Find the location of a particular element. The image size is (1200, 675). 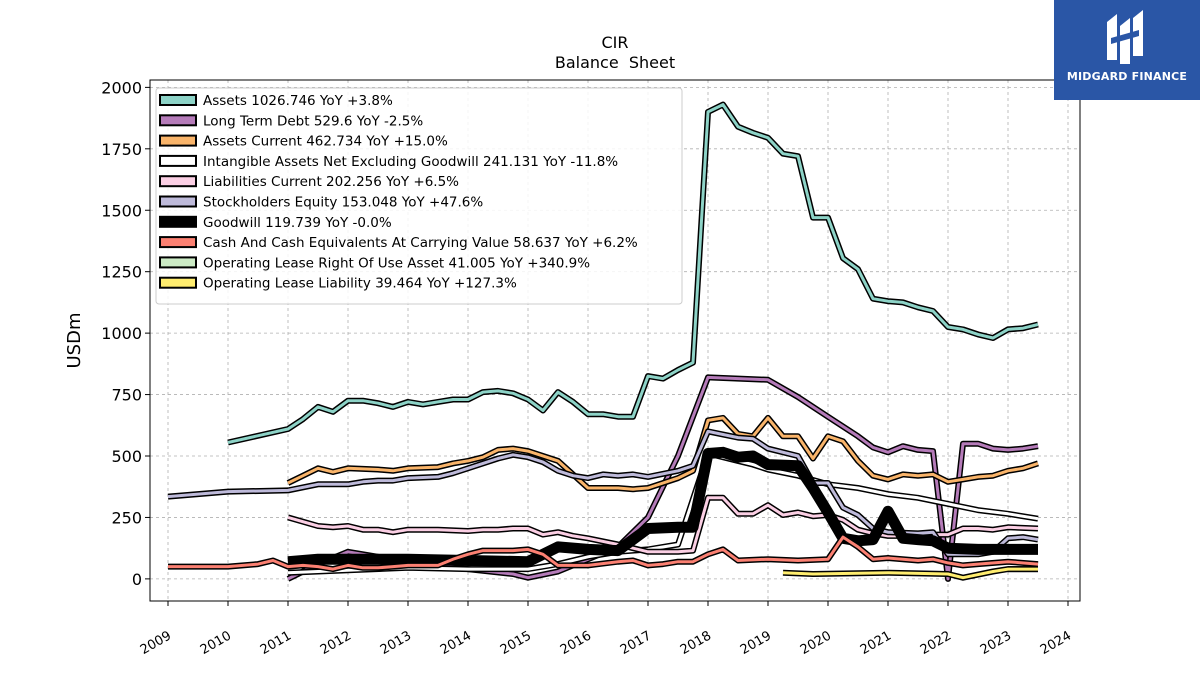

x-tick-label: 2013 is located at coordinates (396, 643).